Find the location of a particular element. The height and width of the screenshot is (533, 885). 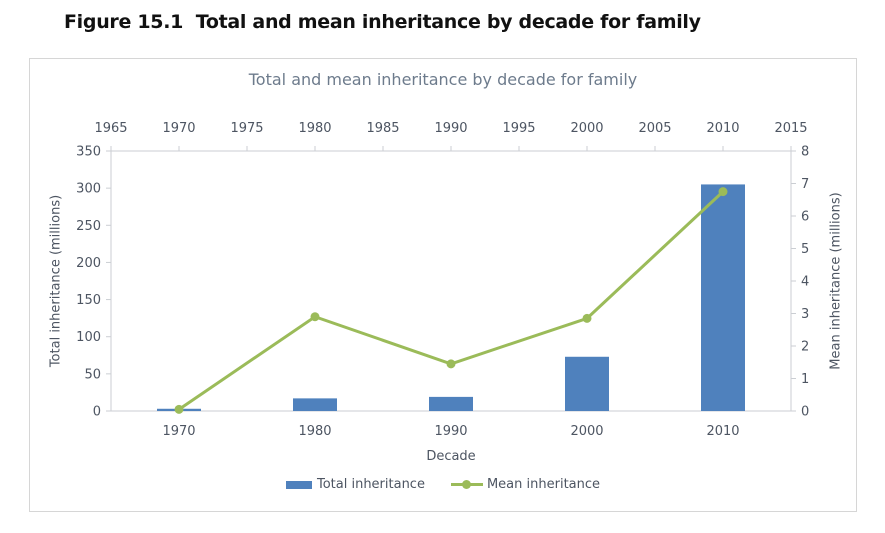

left-axis-tick-label: 250 is located at coordinates (88, 226).